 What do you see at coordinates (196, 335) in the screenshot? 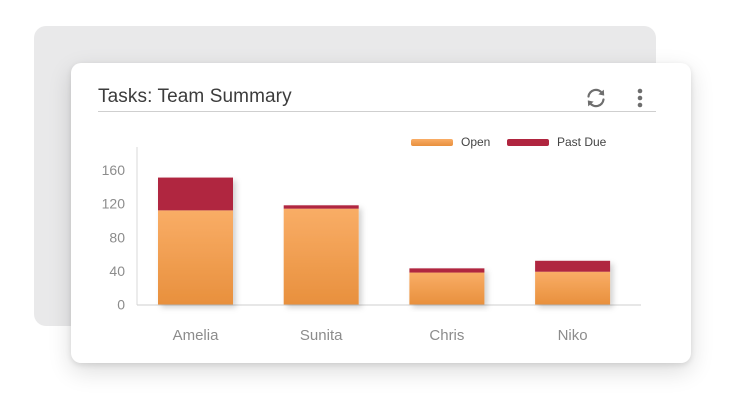
I see `x-category-label: Amelia` at bounding box center [196, 335].